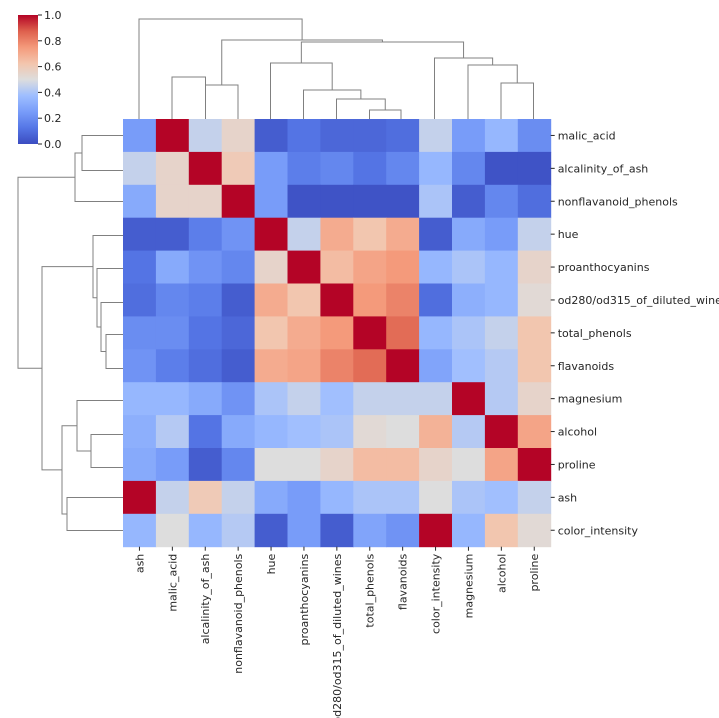 This screenshot has height=718, width=719. I want to click on col-label: od280/od315_of_diluted_wines, so click(337, 635).